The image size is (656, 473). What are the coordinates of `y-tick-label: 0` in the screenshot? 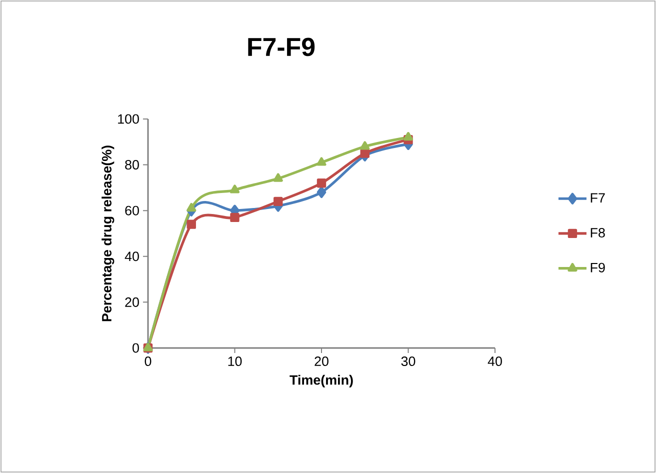 It's located at (135, 348).